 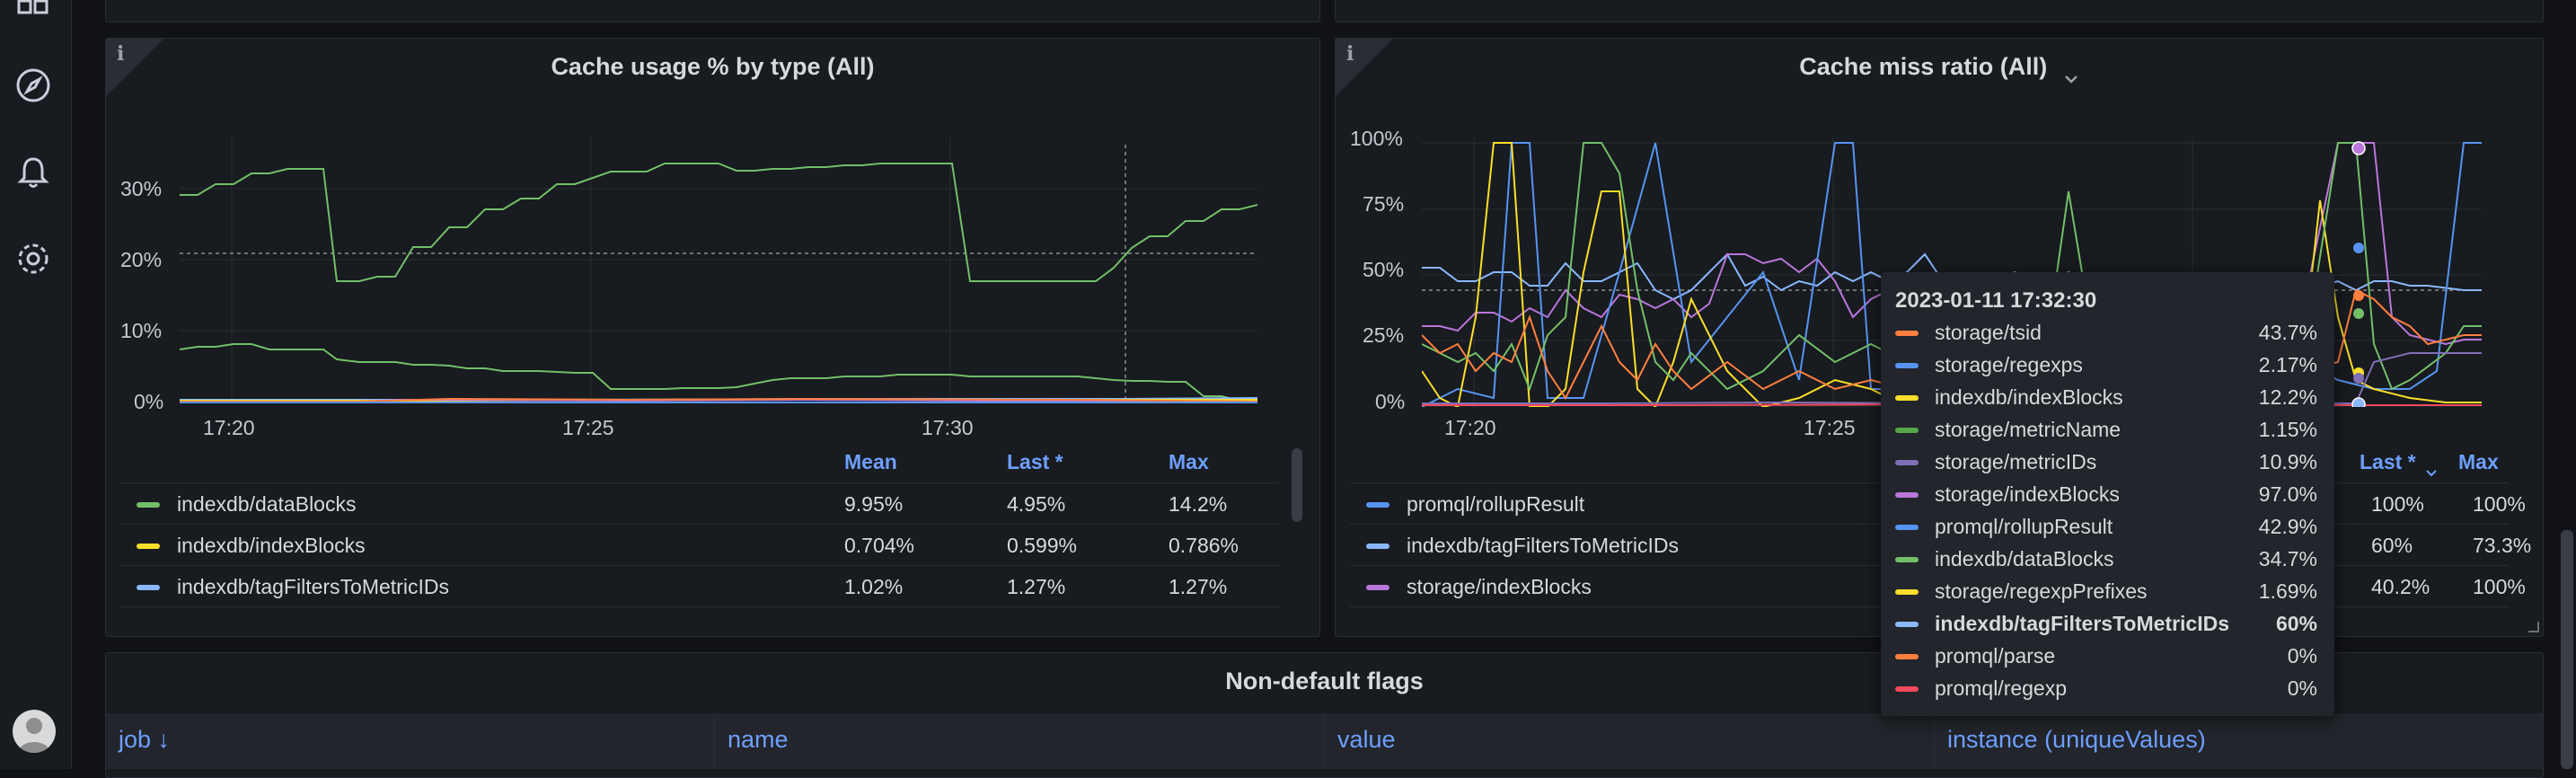 What do you see at coordinates (141, 259) in the screenshot?
I see `y-tick-label: 20%` at bounding box center [141, 259].